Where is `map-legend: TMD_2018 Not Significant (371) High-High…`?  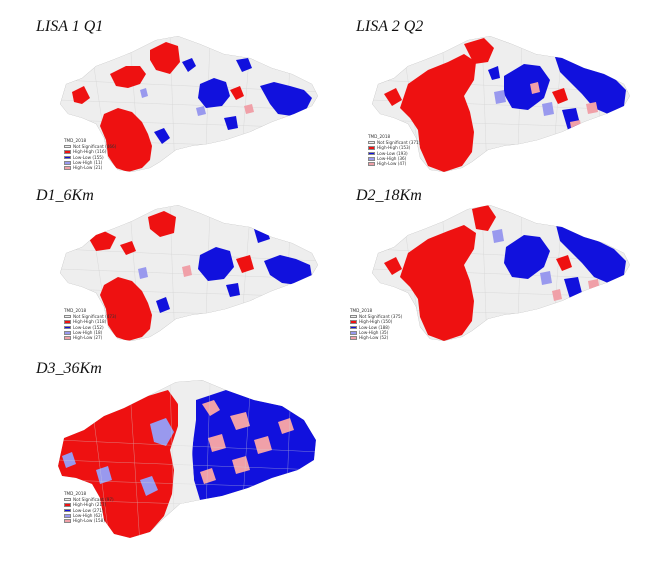
map-legend: TMD_2018 Not Significant (371) High-High… is located at coordinates (394, 150).